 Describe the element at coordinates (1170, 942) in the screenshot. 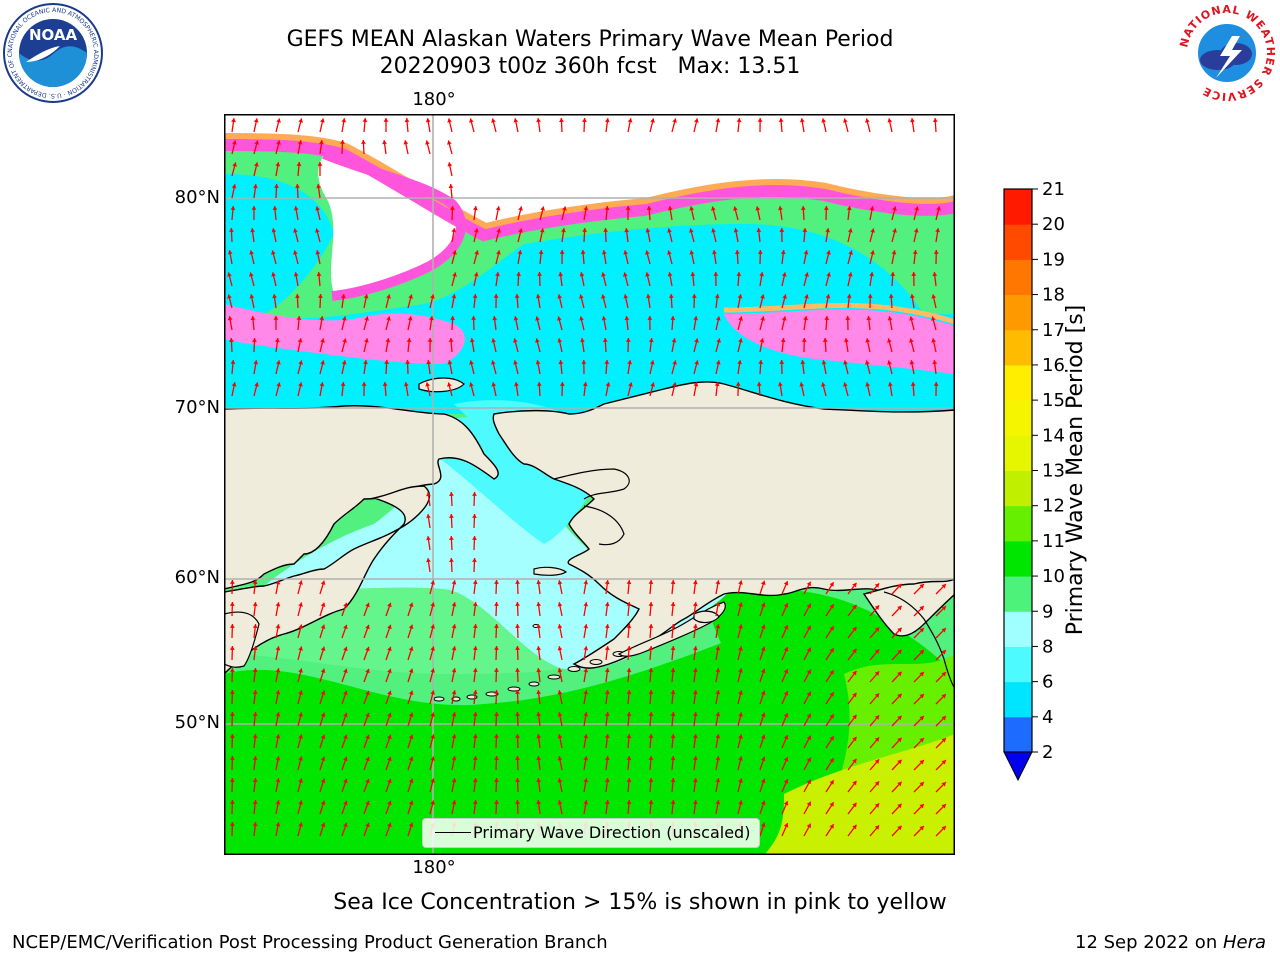

I see `generation-date: 12 Sep 2022 on Hera` at that location.